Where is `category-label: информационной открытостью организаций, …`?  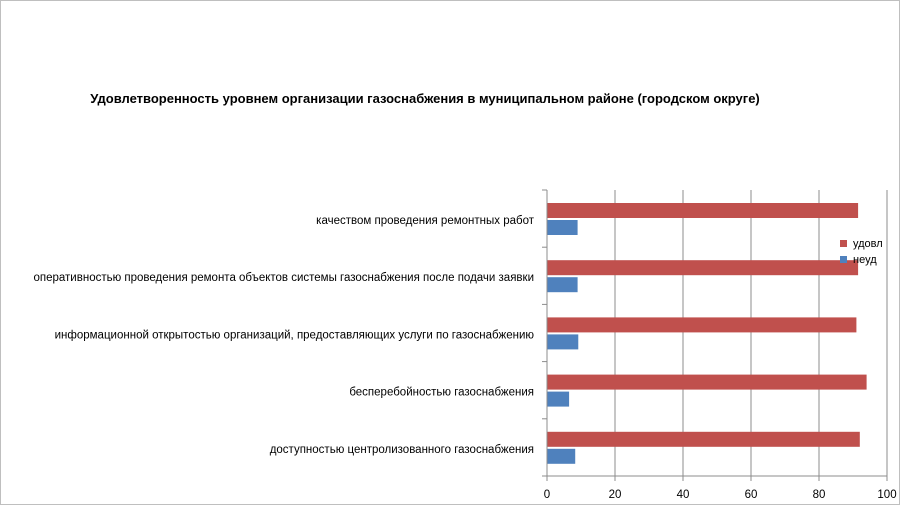 category-label: информационной открытостью организаций, … is located at coordinates (295, 335).